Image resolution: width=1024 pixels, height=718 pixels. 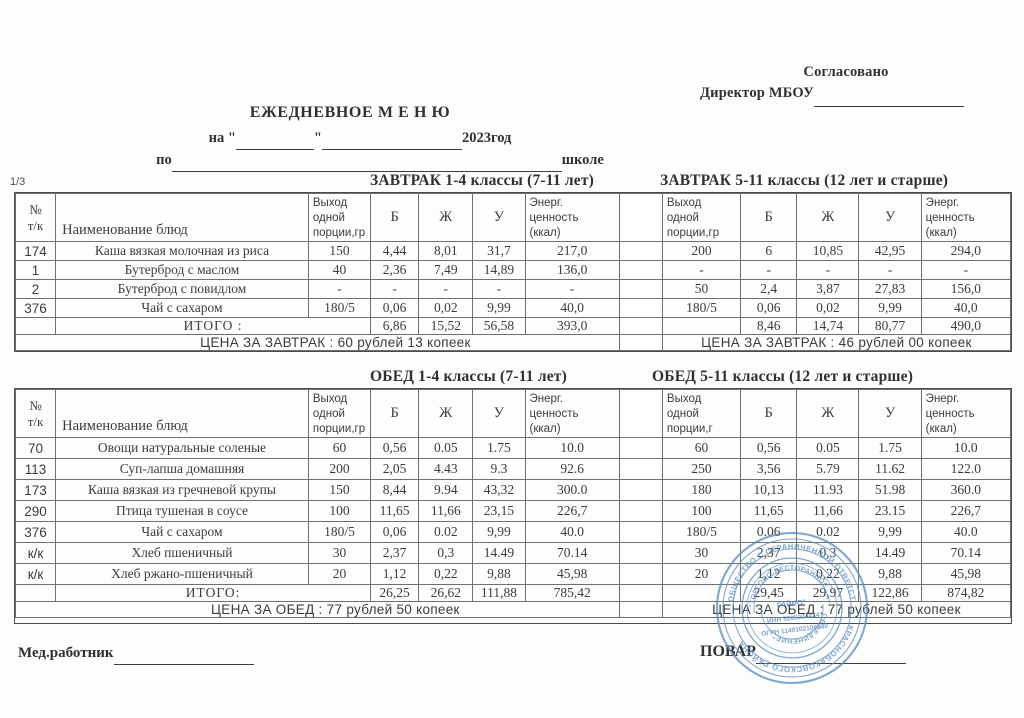 What do you see at coordinates (830, 654) in the screenshot?
I see `cook-blank-field` at bounding box center [830, 654].